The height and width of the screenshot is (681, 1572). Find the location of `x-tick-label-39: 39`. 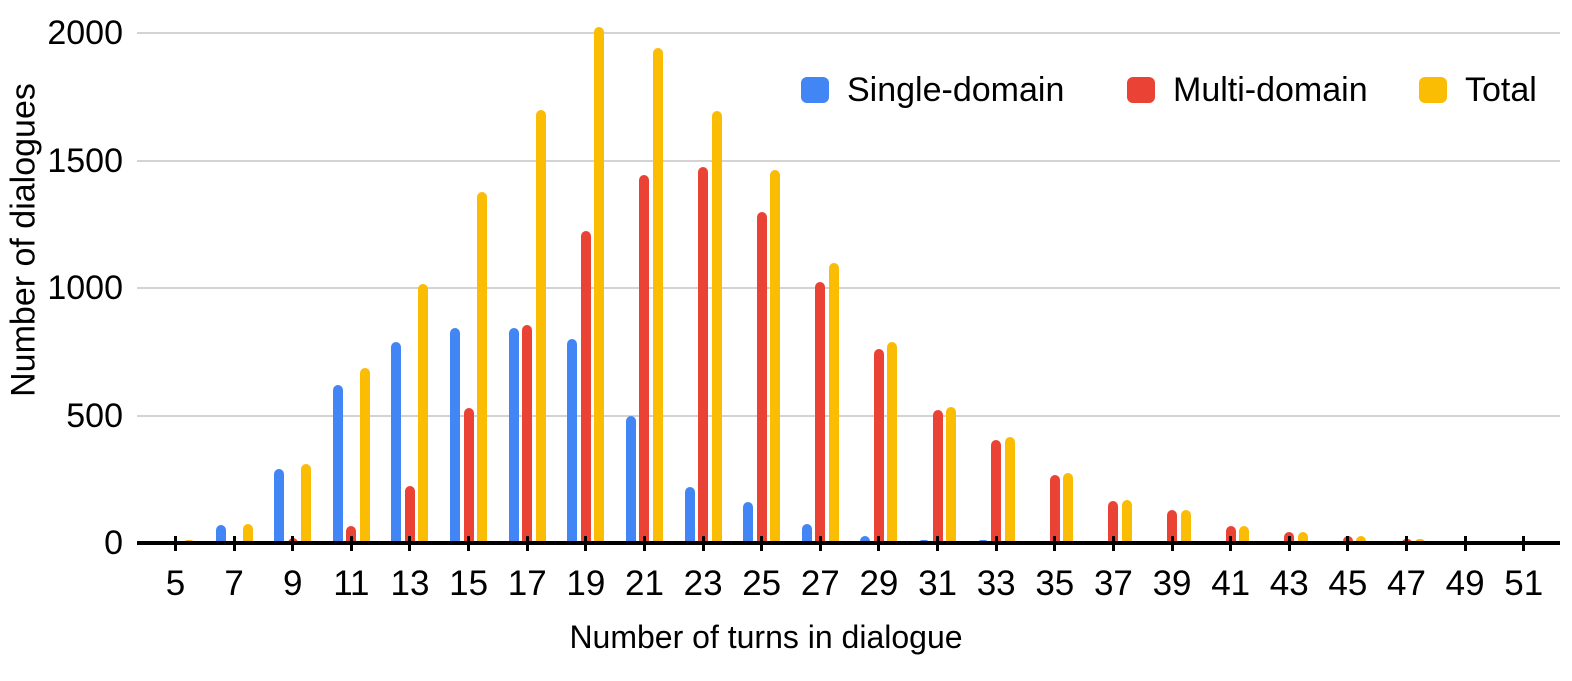

x-tick-label-39: 39 is located at coordinates (1172, 583).